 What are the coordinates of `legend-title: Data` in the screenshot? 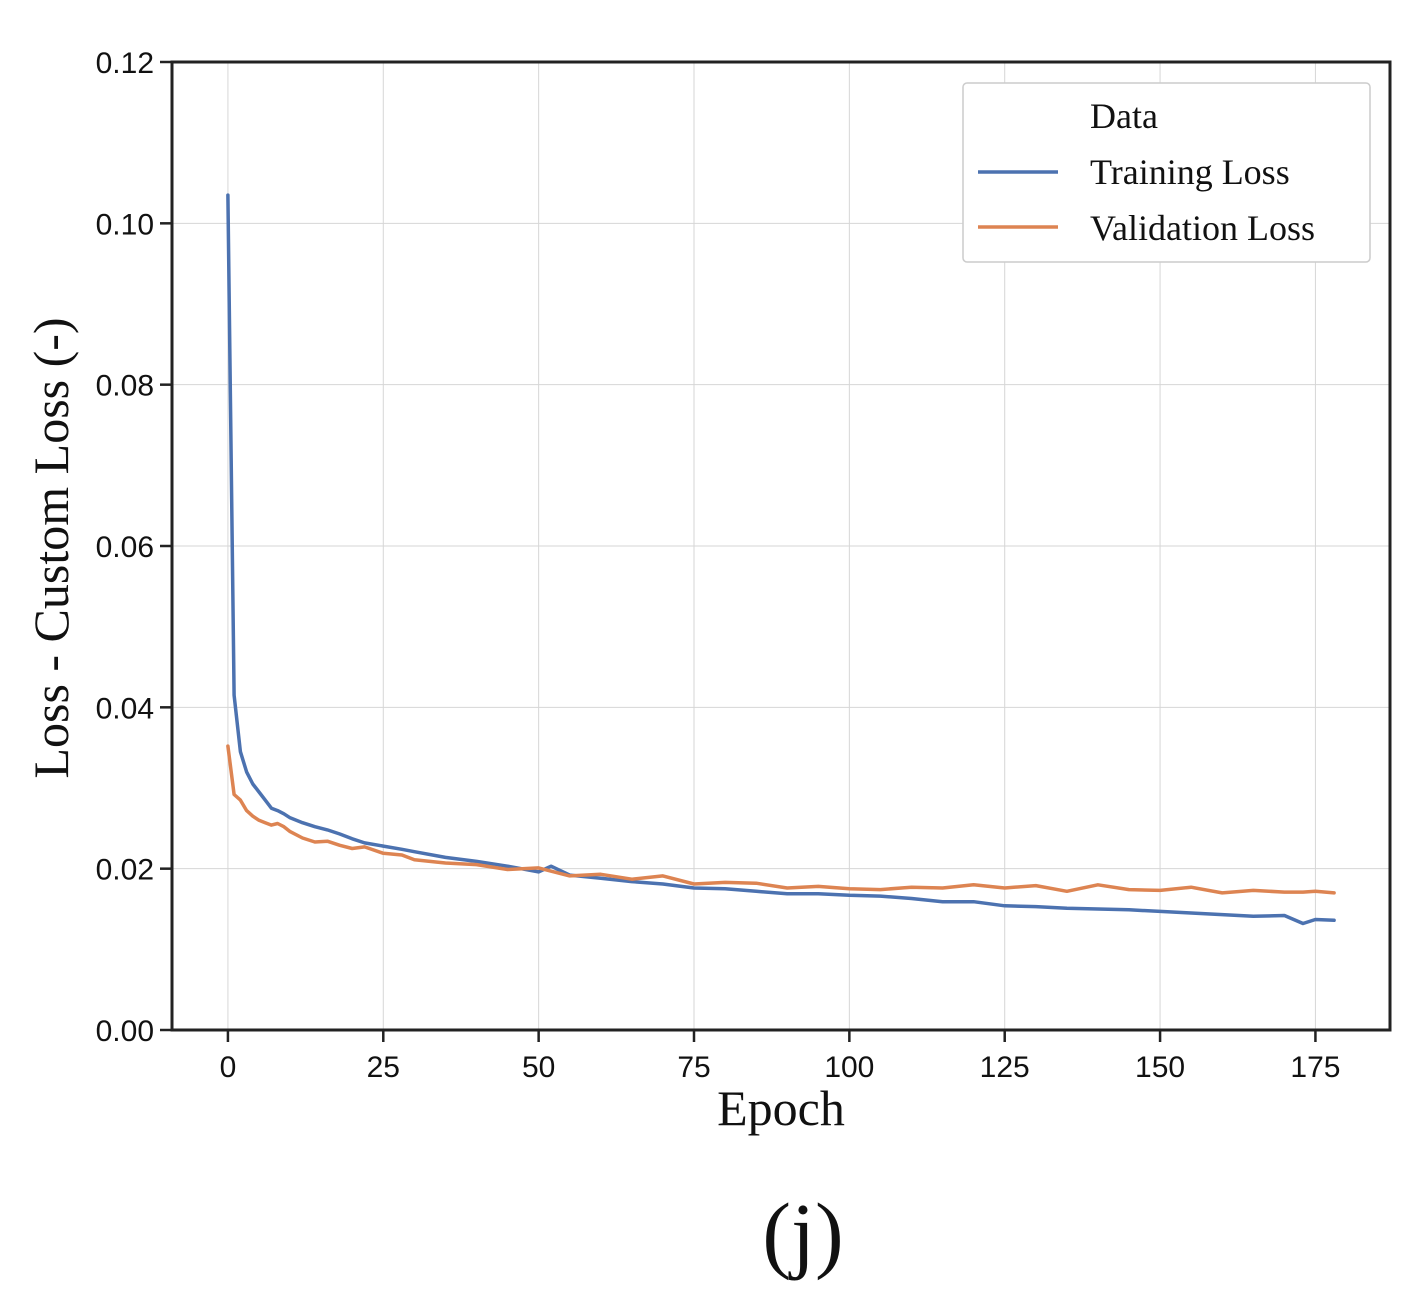 It's located at (1124, 116).